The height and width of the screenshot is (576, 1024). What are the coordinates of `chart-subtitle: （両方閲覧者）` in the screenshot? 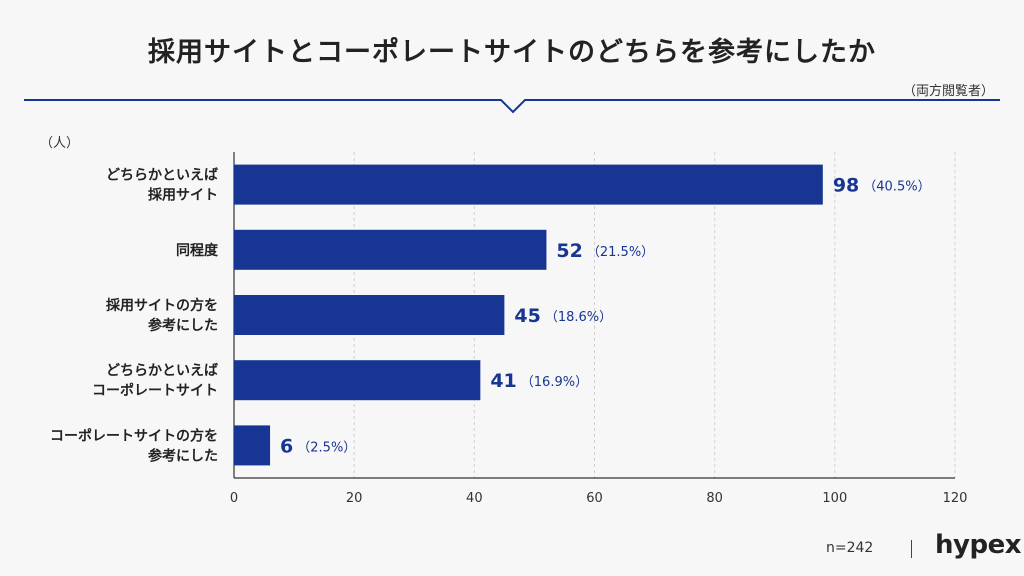 It's located at (948, 91).